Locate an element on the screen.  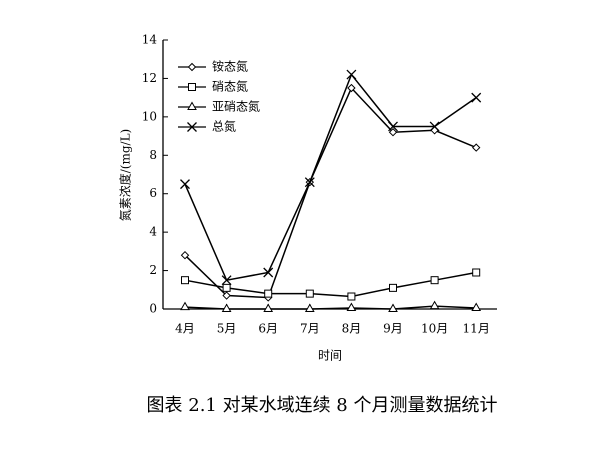
x-tick-label: 8月 is located at coordinates (352, 329).